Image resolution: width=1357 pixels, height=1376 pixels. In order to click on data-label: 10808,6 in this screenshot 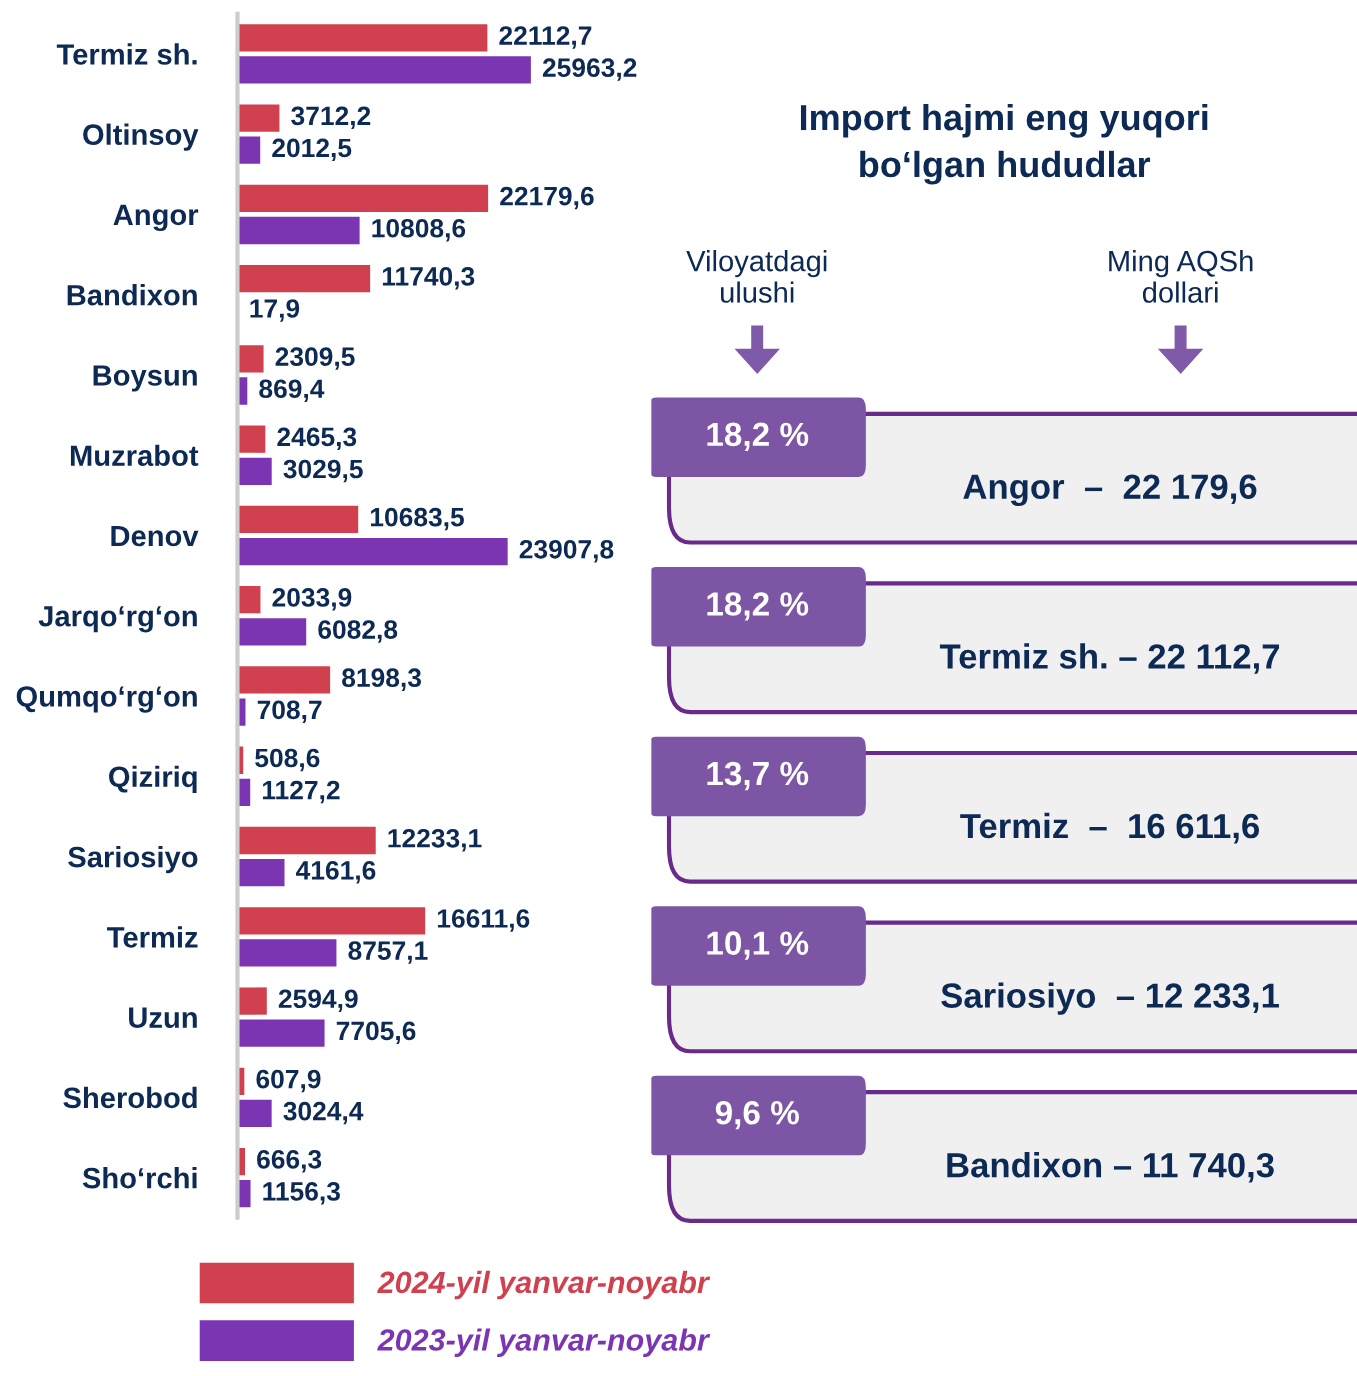, I will do `click(419, 230)`.